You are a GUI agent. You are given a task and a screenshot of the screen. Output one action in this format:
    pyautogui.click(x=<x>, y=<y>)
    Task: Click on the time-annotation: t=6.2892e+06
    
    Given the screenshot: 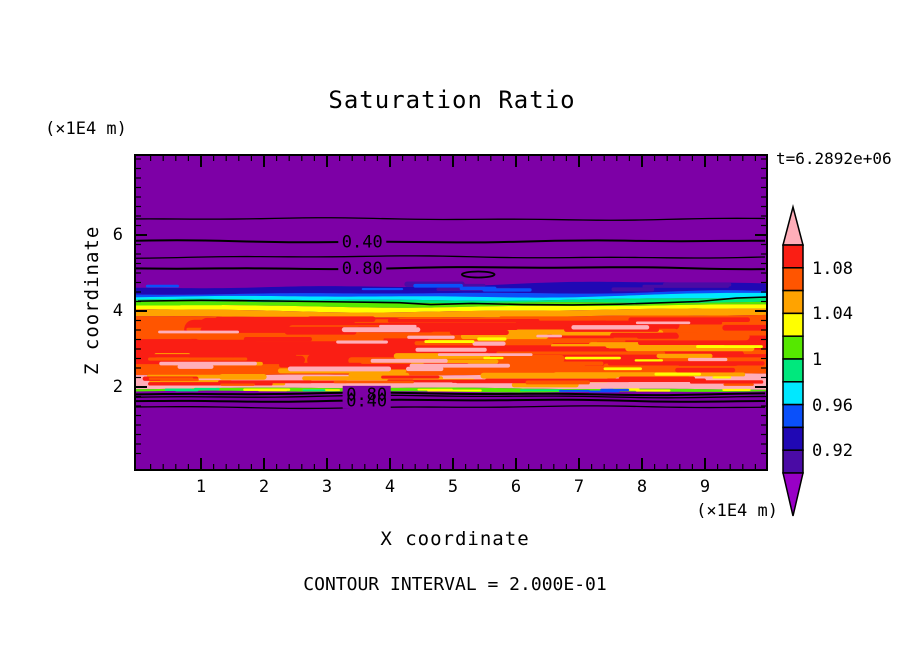 What is the action you would take?
    pyautogui.click(x=834, y=158)
    